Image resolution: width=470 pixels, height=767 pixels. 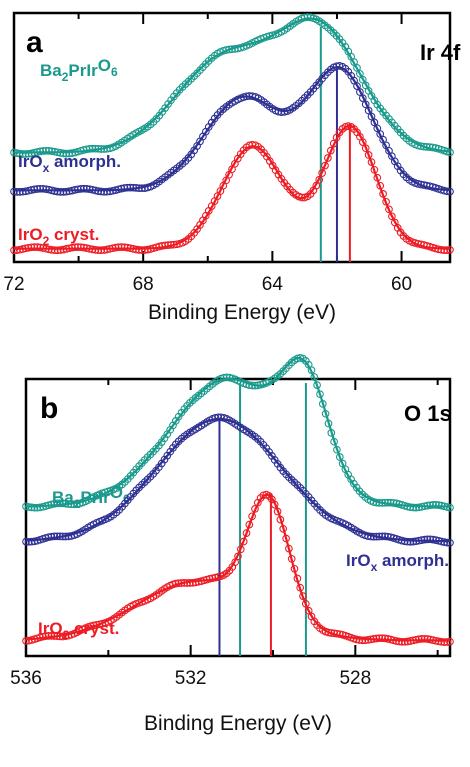 What do you see at coordinates (13, 284) in the screenshot?
I see `x-tick-label: 72` at bounding box center [13, 284].